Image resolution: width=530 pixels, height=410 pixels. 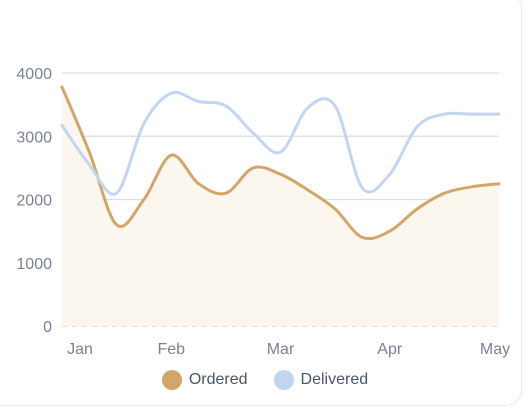 What do you see at coordinates (281, 349) in the screenshot?
I see `x-tick-label: Mar` at bounding box center [281, 349].